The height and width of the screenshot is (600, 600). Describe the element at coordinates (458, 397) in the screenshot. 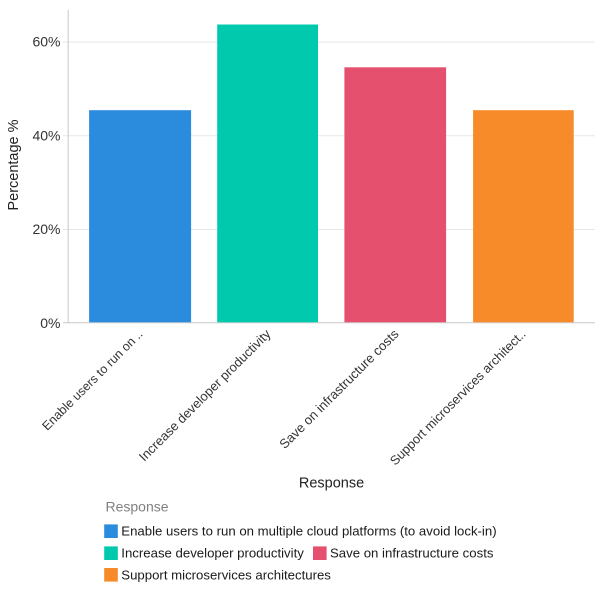

I see `svg-text:Support microservices architec: Support microservices architect..` at that location.